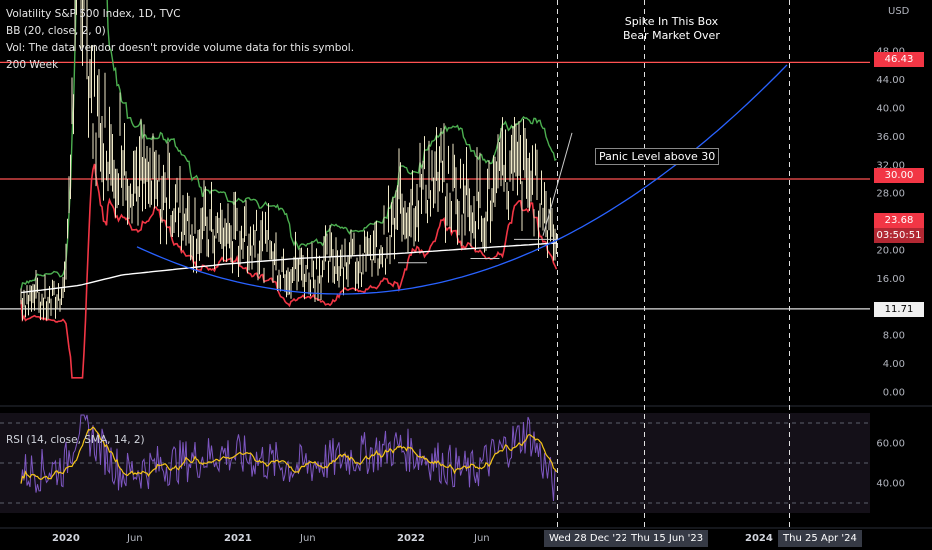 Image resolution: width=932 pixels, height=550 pixels. I want to click on rsi-tick-label: 60.00, so click(890, 444).